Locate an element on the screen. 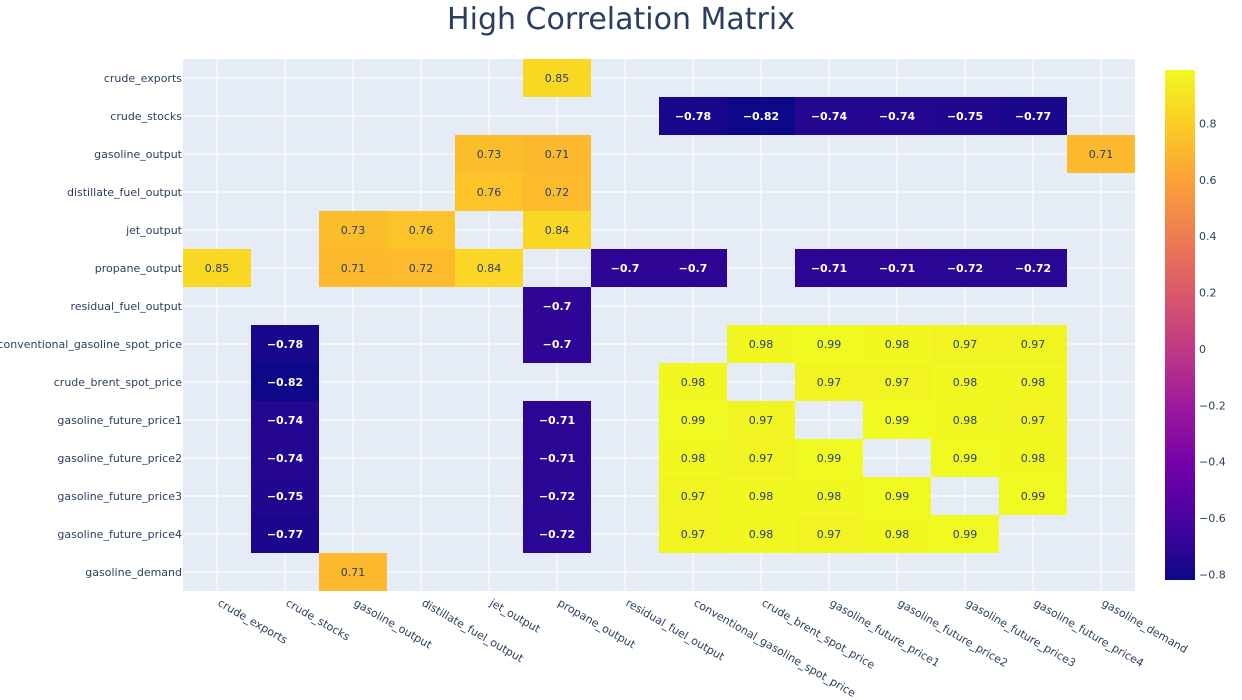 Image resolution: width=1242 pixels, height=700 pixels. x-tick-label: crude_exports is located at coordinates (253, 621).